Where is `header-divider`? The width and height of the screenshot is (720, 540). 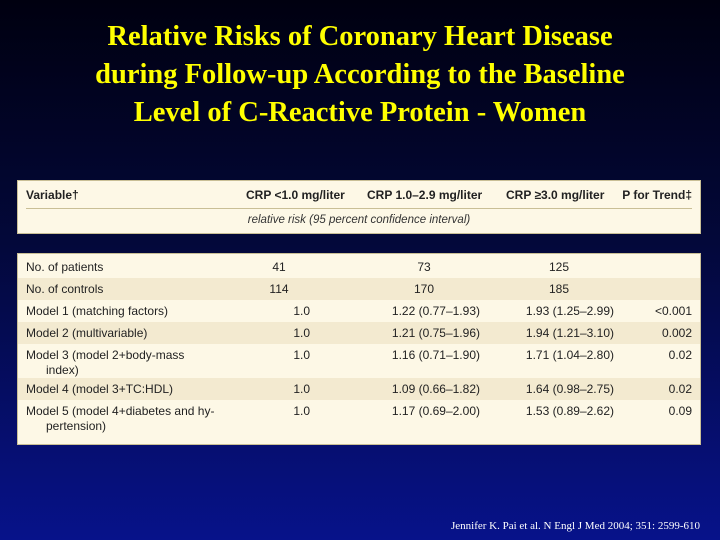 header-divider is located at coordinates (359, 208).